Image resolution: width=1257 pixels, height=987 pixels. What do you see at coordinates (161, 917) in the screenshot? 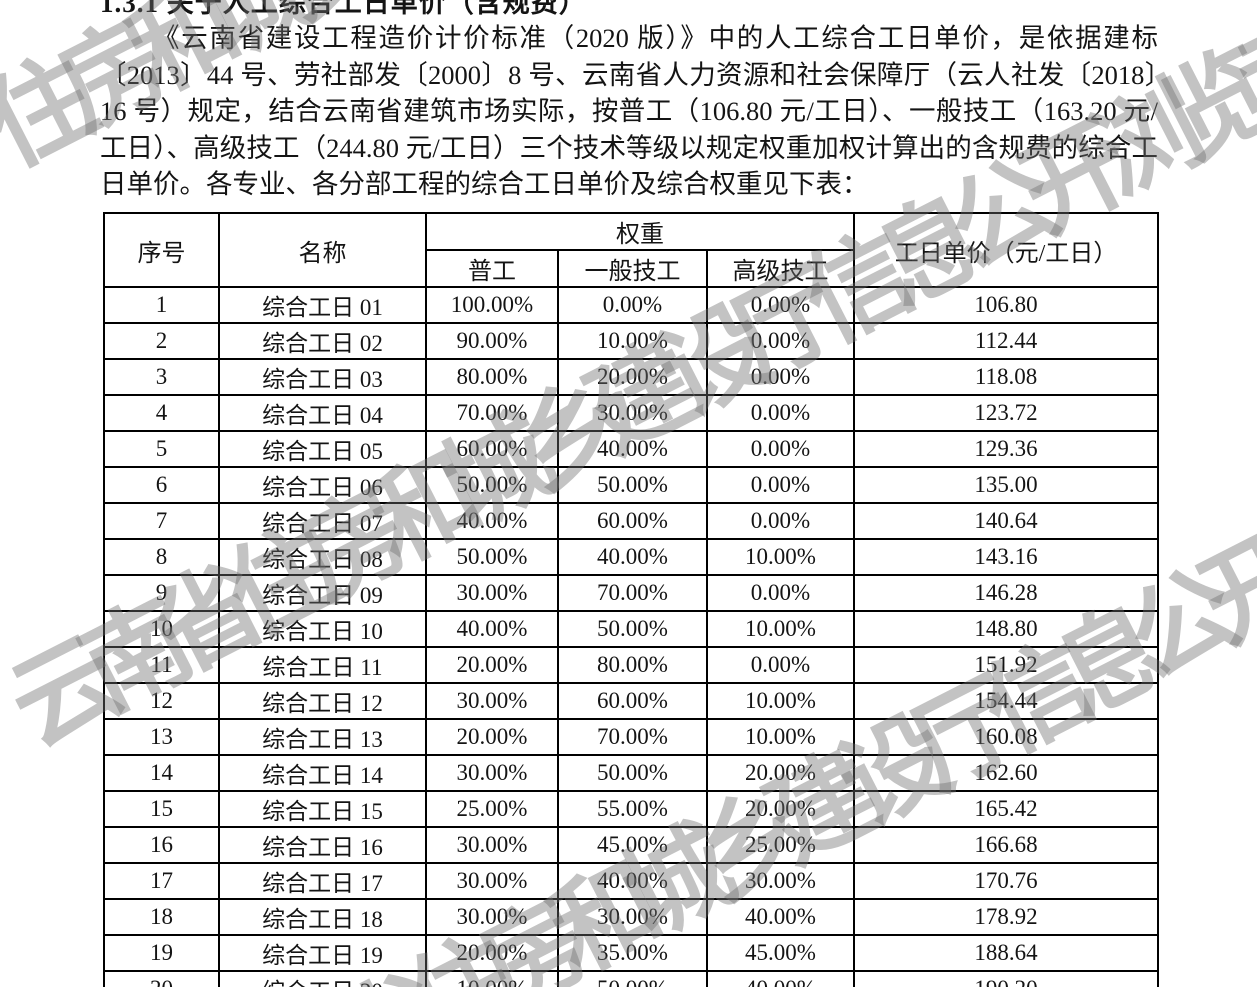
I see `cell-index: 18` at bounding box center [161, 917].